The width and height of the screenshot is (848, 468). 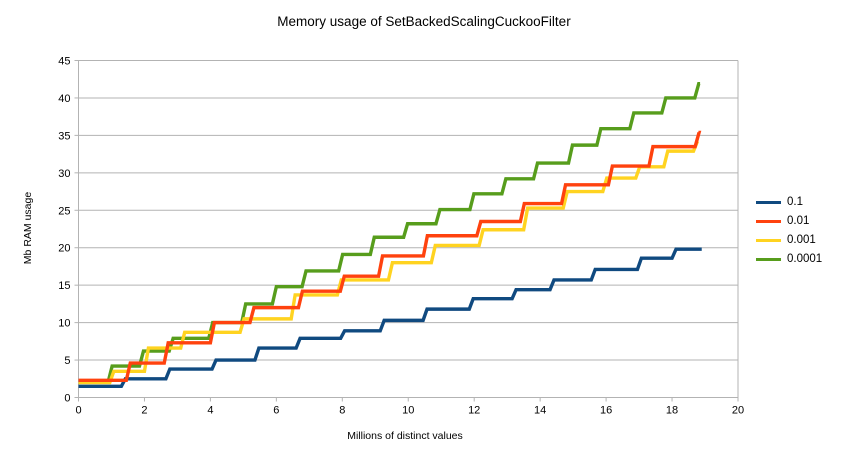 I want to click on x-tick-label: 10, so click(x=408, y=411).